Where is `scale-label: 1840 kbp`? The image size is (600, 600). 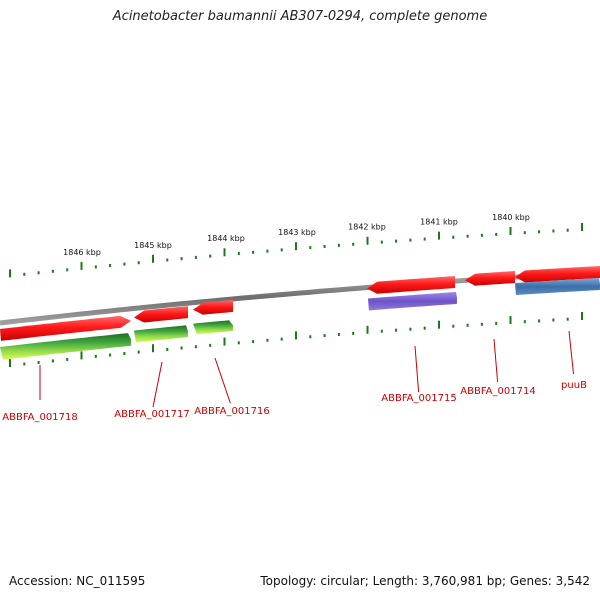
scale-label: 1840 kbp is located at coordinates (511, 217).